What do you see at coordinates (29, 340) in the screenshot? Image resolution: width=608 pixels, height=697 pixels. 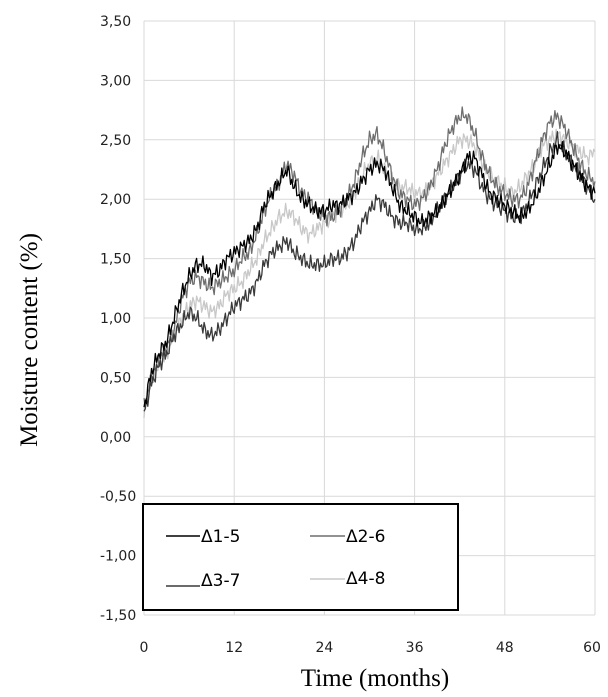 I see `y-axis-title: Moisture content (%)` at bounding box center [29, 340].